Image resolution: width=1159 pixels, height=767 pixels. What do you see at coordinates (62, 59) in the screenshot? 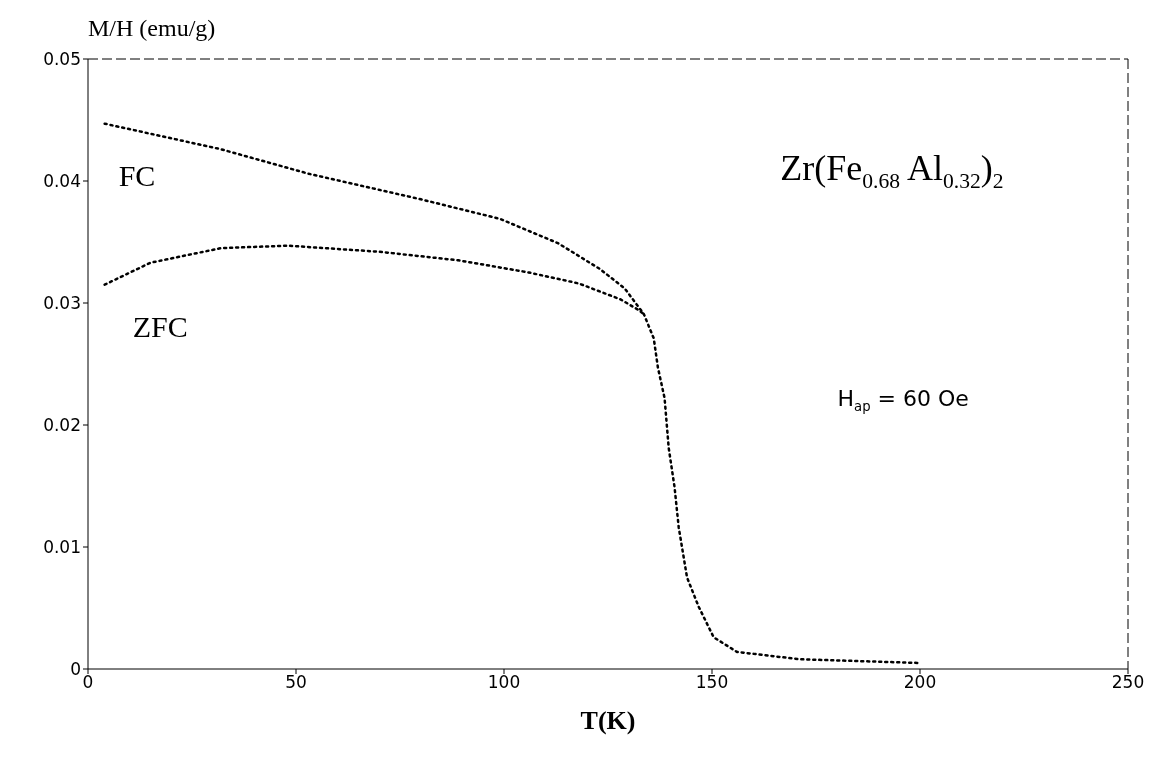
I see `y-tick-label: 0.05` at bounding box center [62, 59].